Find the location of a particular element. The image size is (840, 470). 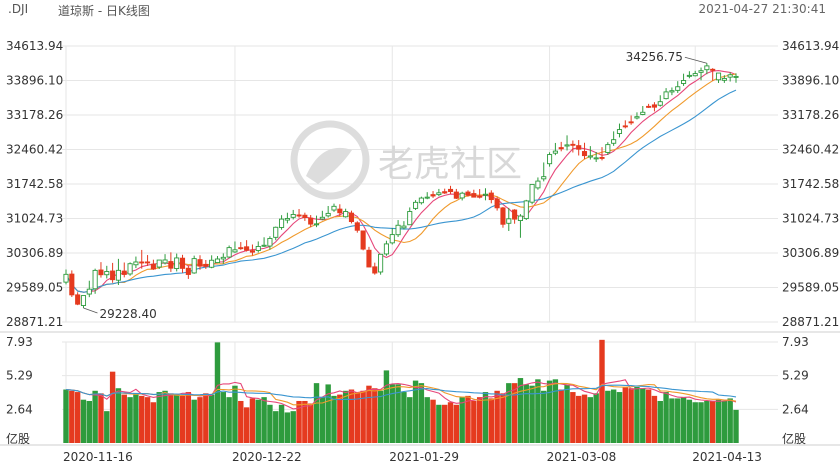

date-tick-label: 2021-01-29 is located at coordinates (424, 457).